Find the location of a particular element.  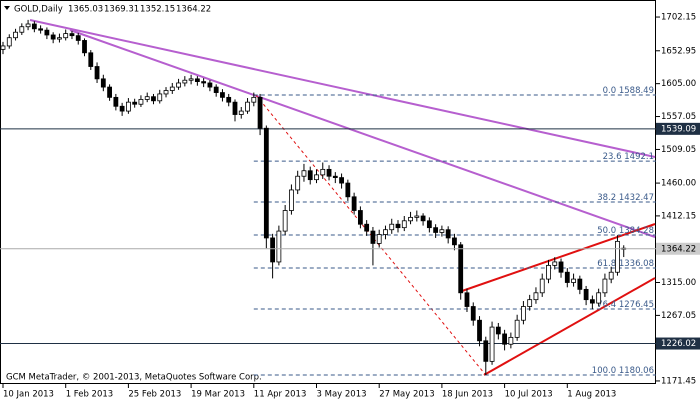

x-tick-label: 25 Feb 2013 is located at coordinates (154, 395).